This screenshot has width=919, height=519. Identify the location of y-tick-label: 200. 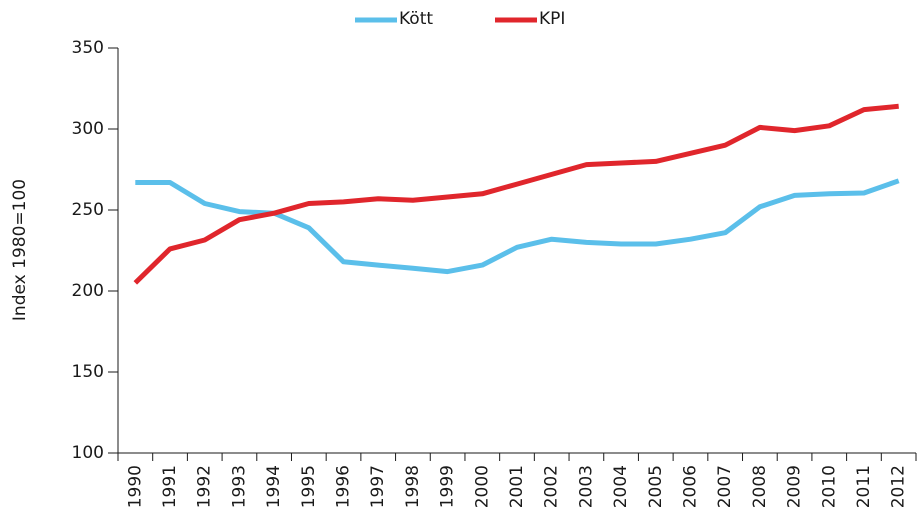
(88, 291).